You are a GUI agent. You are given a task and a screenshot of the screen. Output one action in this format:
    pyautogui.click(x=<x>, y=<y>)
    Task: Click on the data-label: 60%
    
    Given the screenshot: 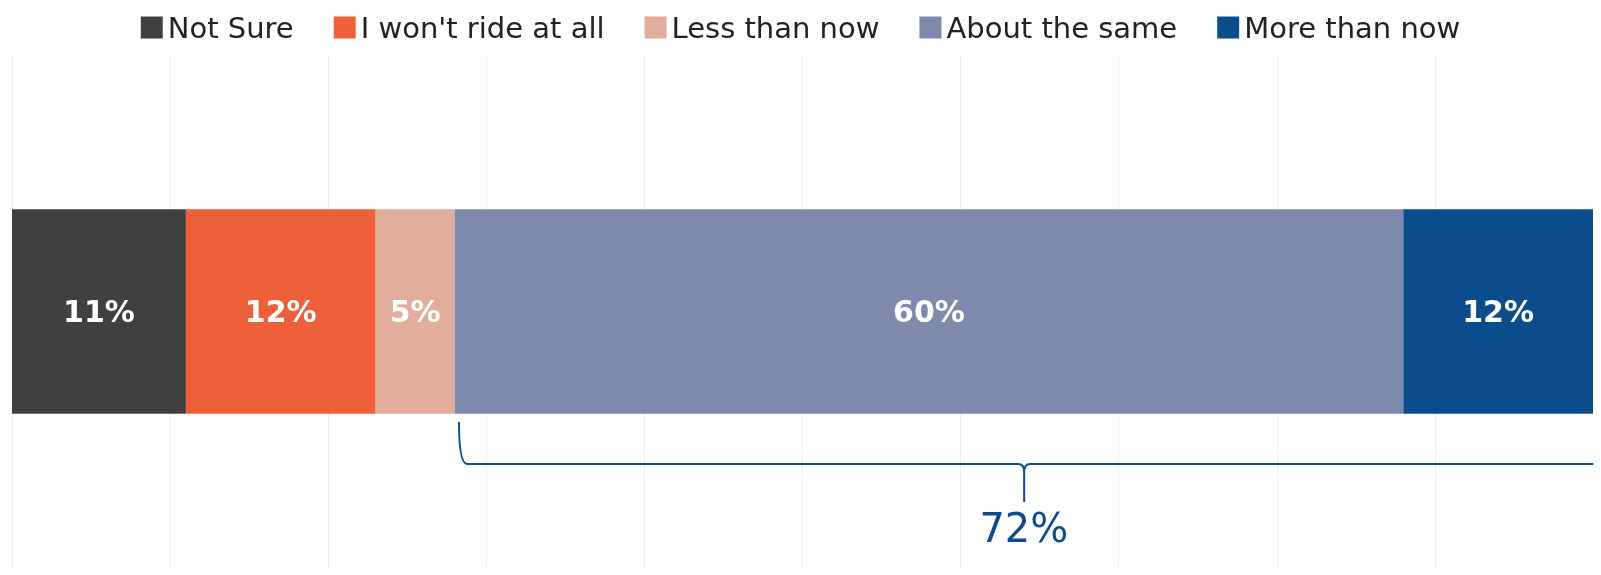 What is the action you would take?
    pyautogui.click(x=929, y=311)
    